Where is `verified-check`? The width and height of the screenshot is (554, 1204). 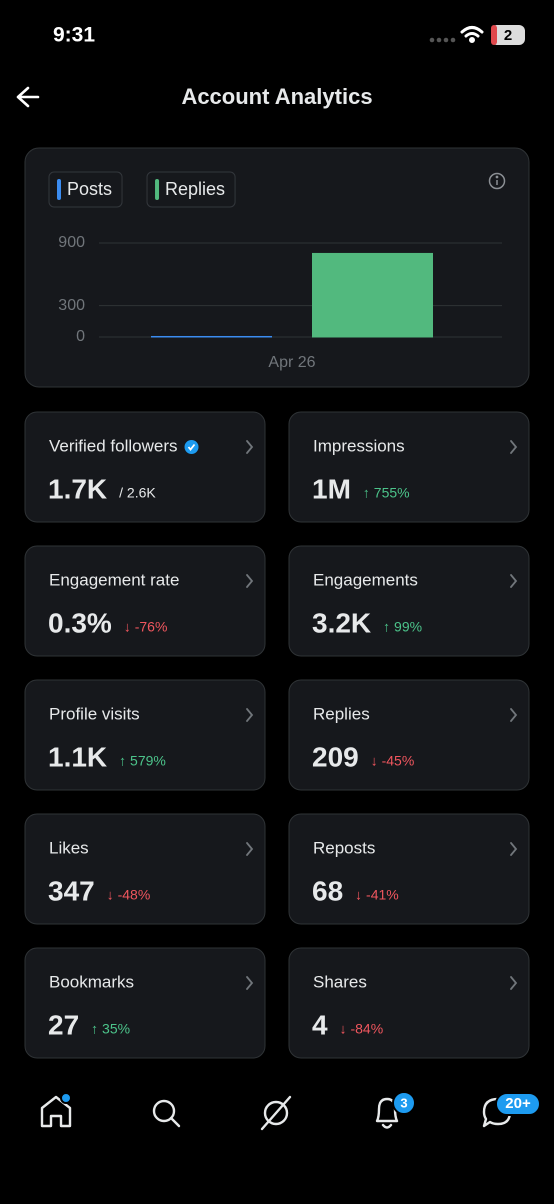
verified-check is located at coordinates (191, 447).